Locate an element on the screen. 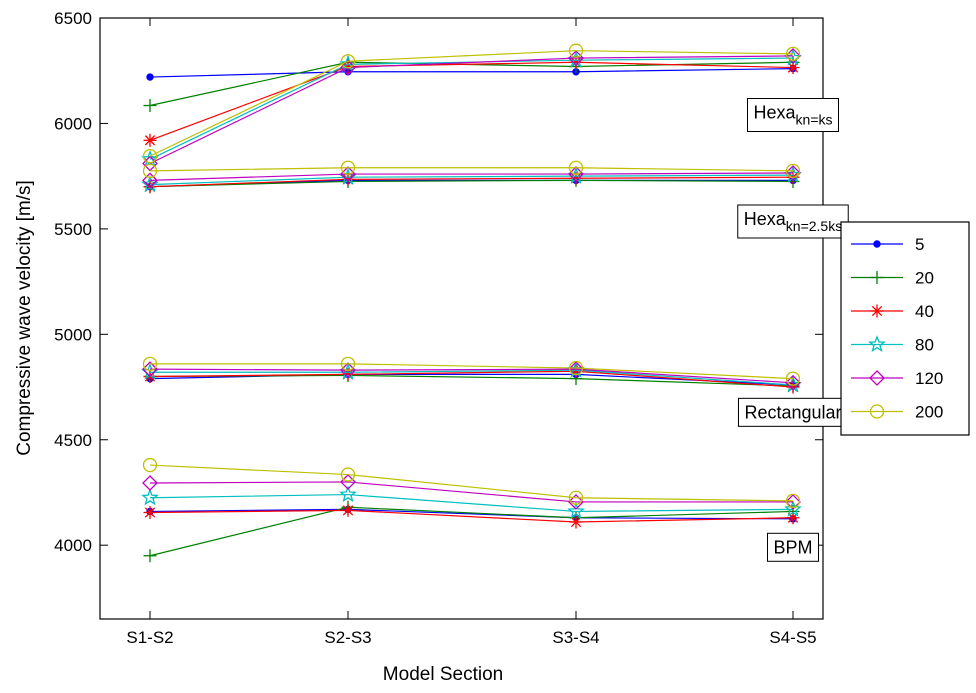 Image resolution: width=976 pixels, height=693 pixels. legend-label-20: 20 is located at coordinates (924, 278).